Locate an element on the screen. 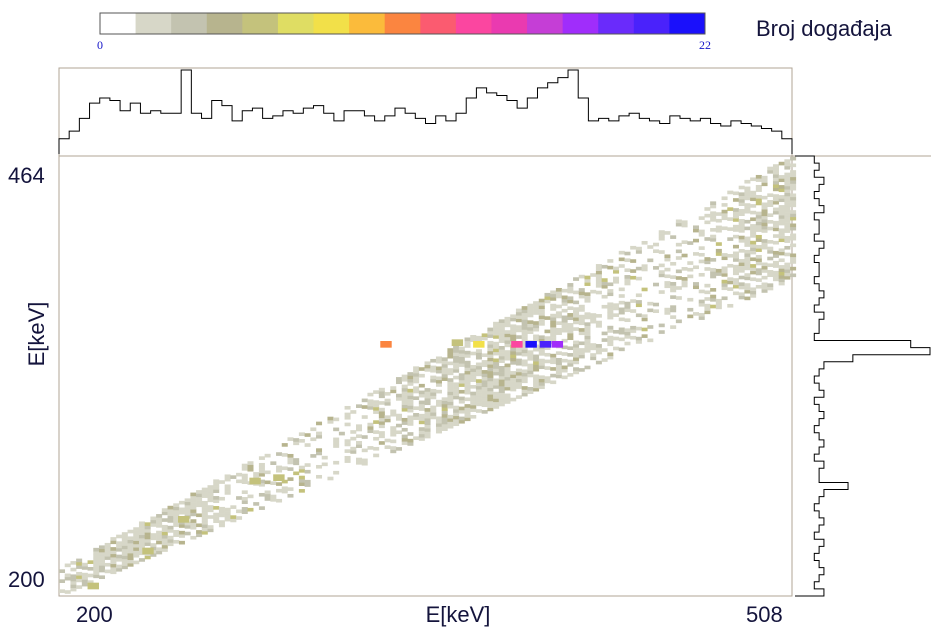 Image resolution: width=931 pixels, height=628 pixels. colorbar-segment is located at coordinates (438, 23).